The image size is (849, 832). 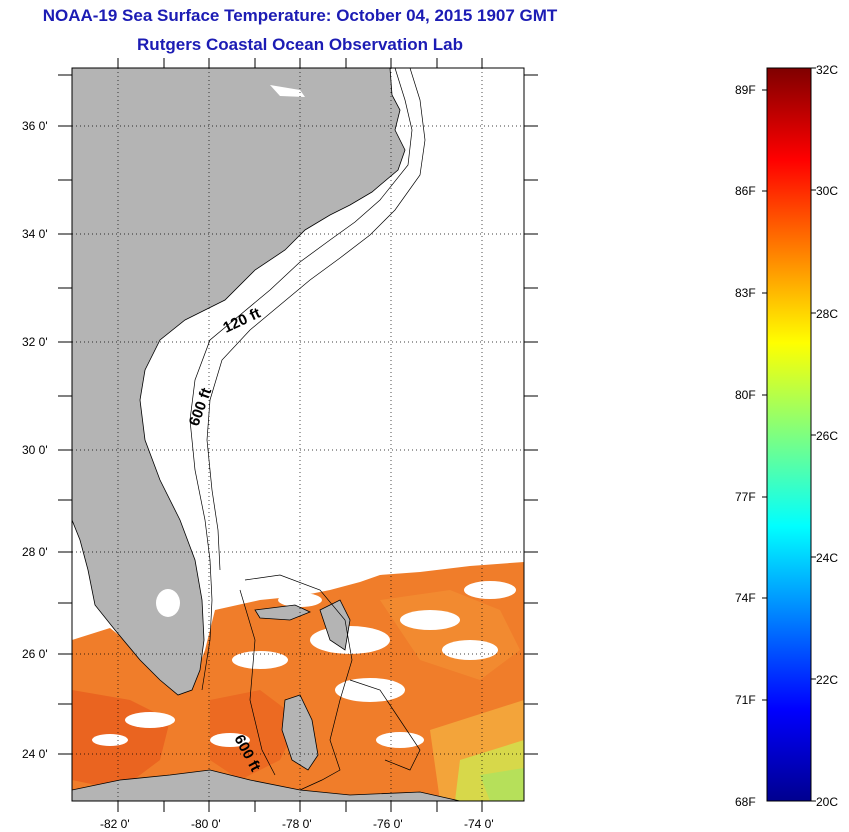 What do you see at coordinates (827, 314) in the screenshot?
I see `colorbar-label-28c: 28C` at bounding box center [827, 314].